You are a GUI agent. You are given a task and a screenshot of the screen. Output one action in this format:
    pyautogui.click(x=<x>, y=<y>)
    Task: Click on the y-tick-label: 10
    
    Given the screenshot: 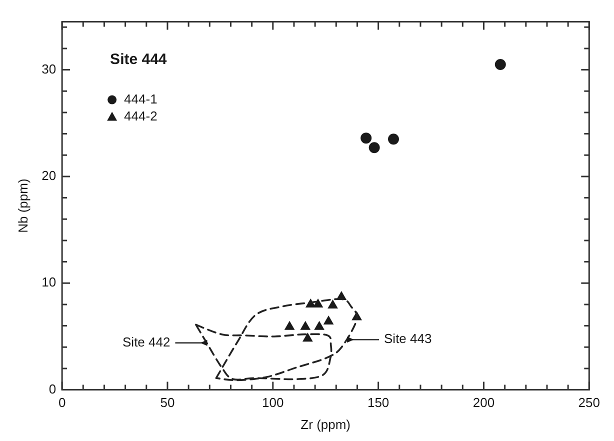 What is the action you would take?
    pyautogui.click(x=49, y=282)
    